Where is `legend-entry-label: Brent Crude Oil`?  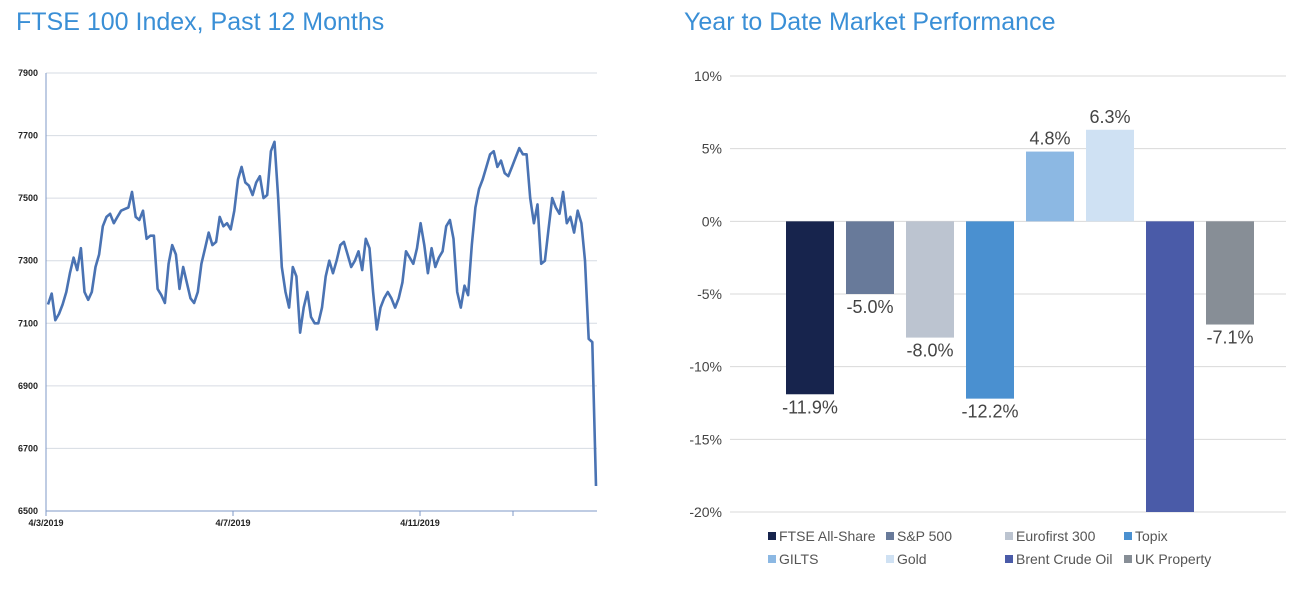
legend-entry-label: Brent Crude Oil is located at coordinates (1064, 559).